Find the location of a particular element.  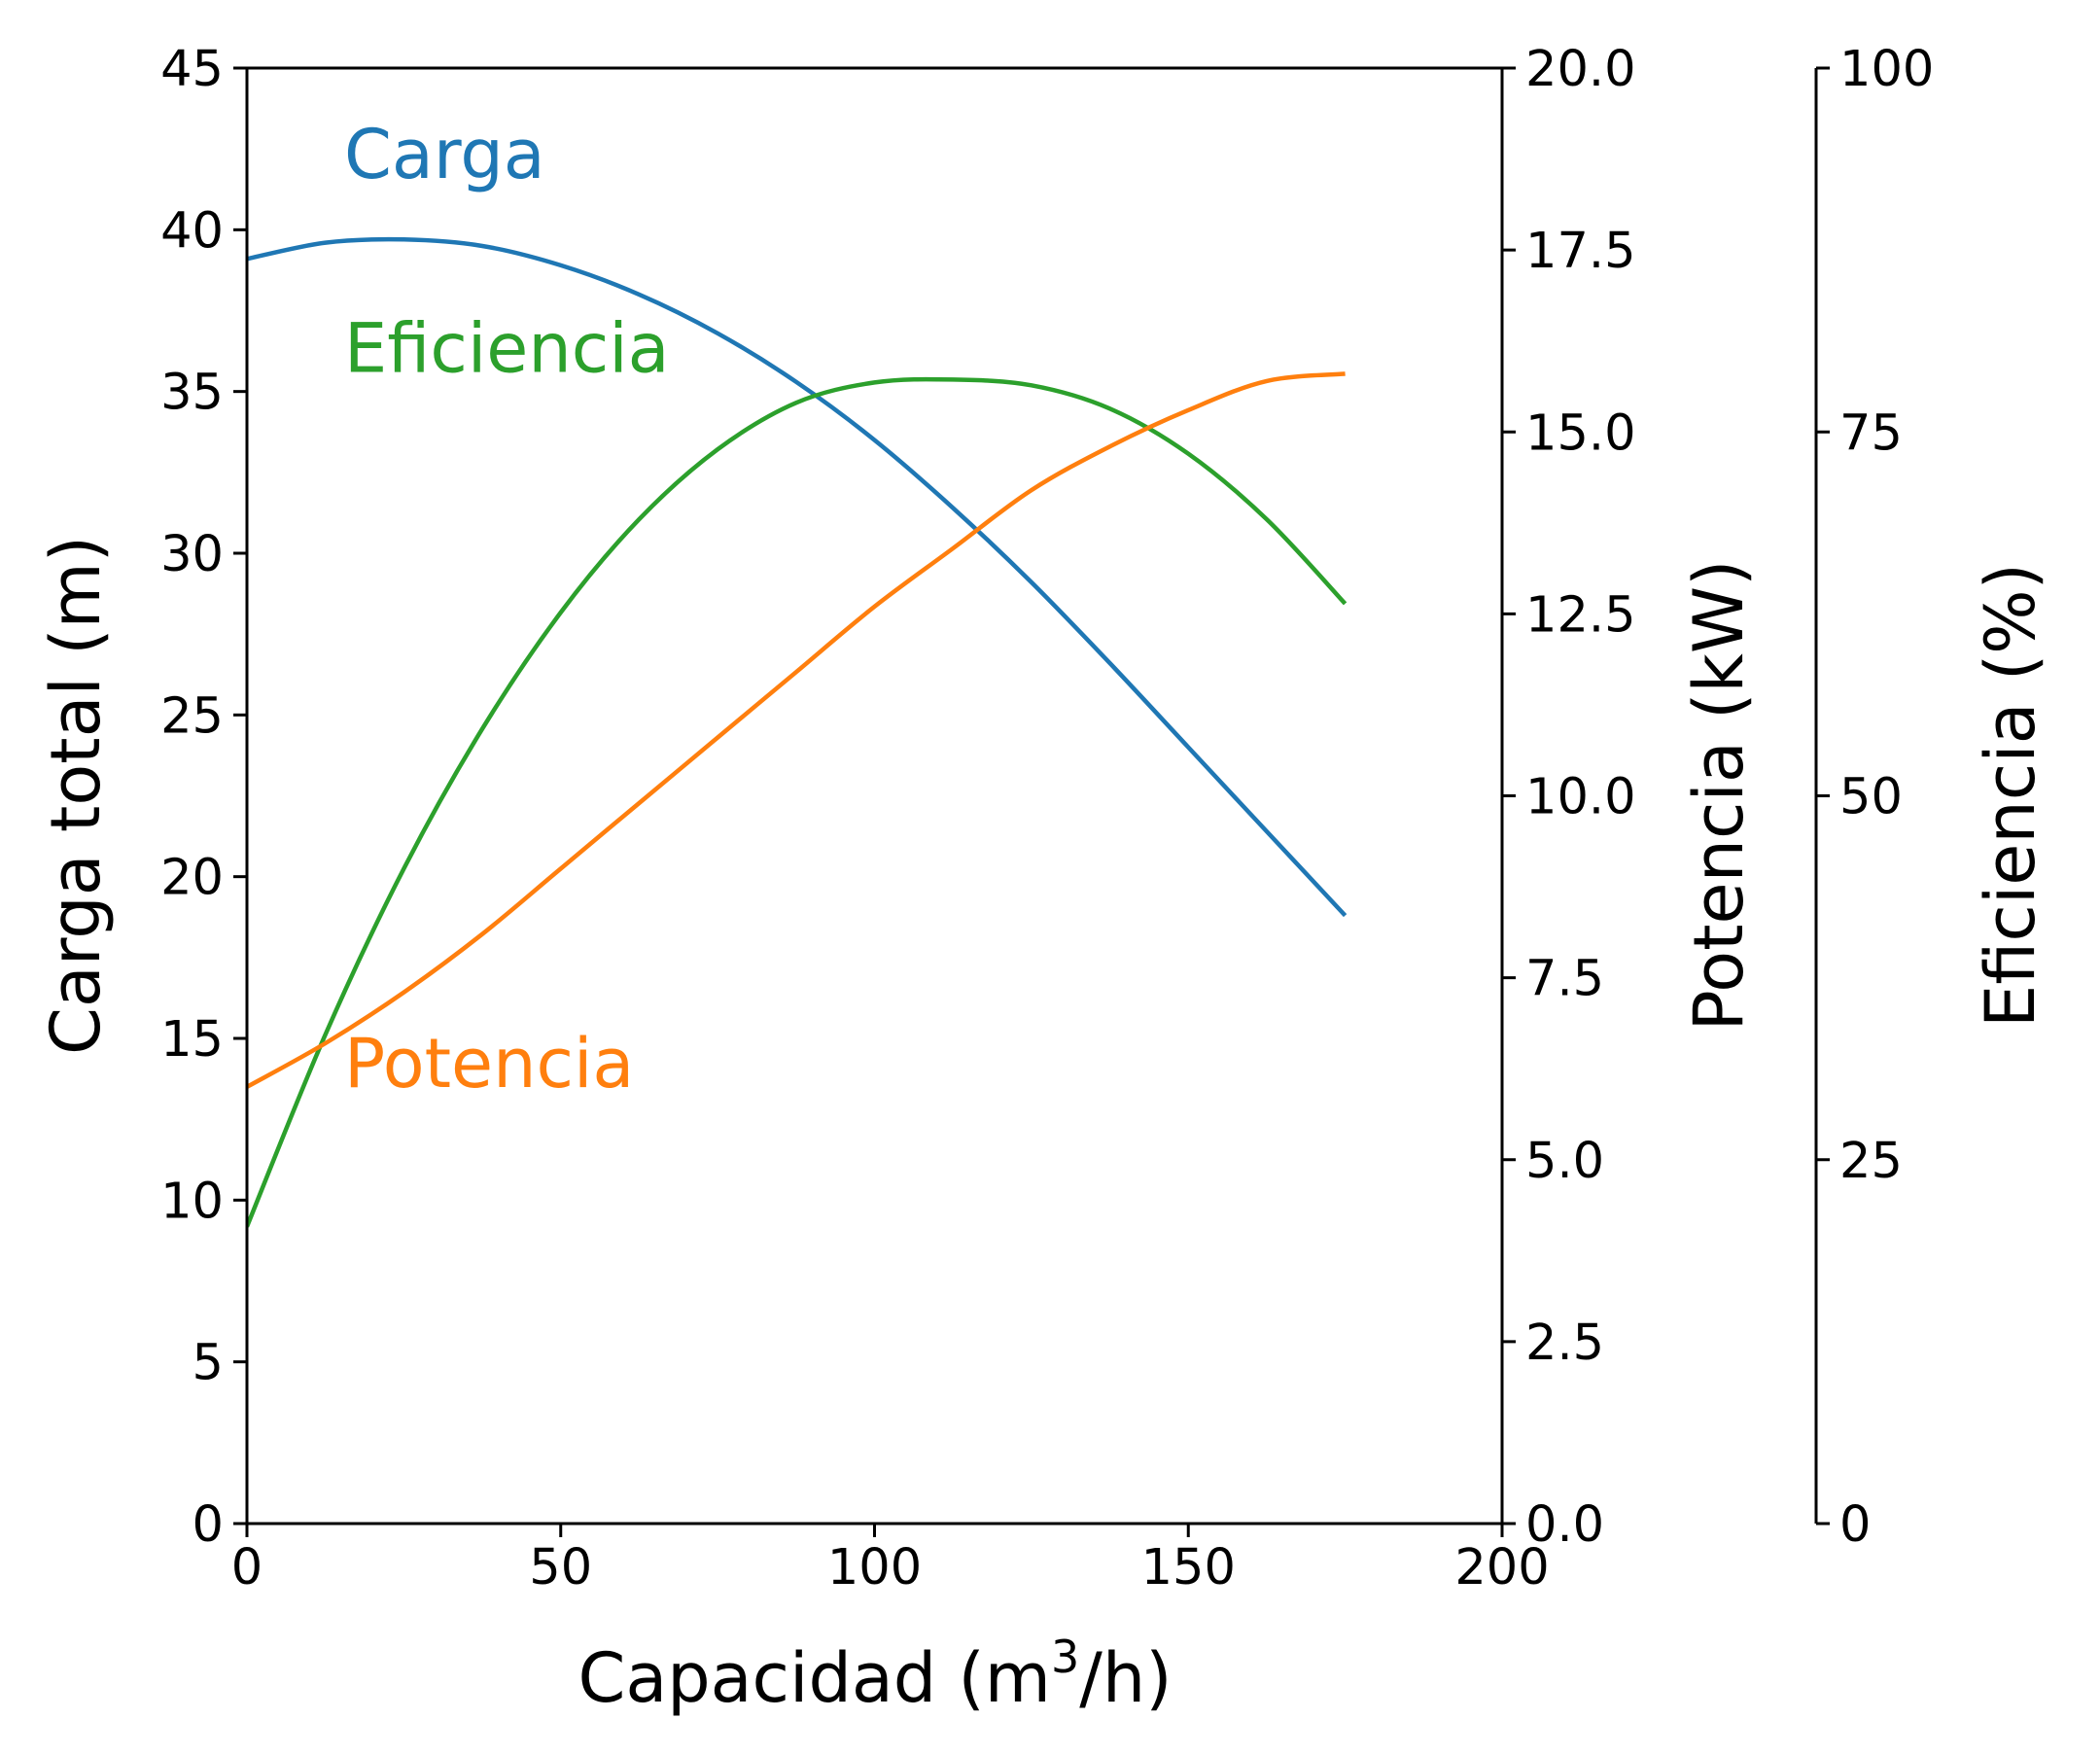

efficiency-tick-label: 50 is located at coordinates (1871, 797).